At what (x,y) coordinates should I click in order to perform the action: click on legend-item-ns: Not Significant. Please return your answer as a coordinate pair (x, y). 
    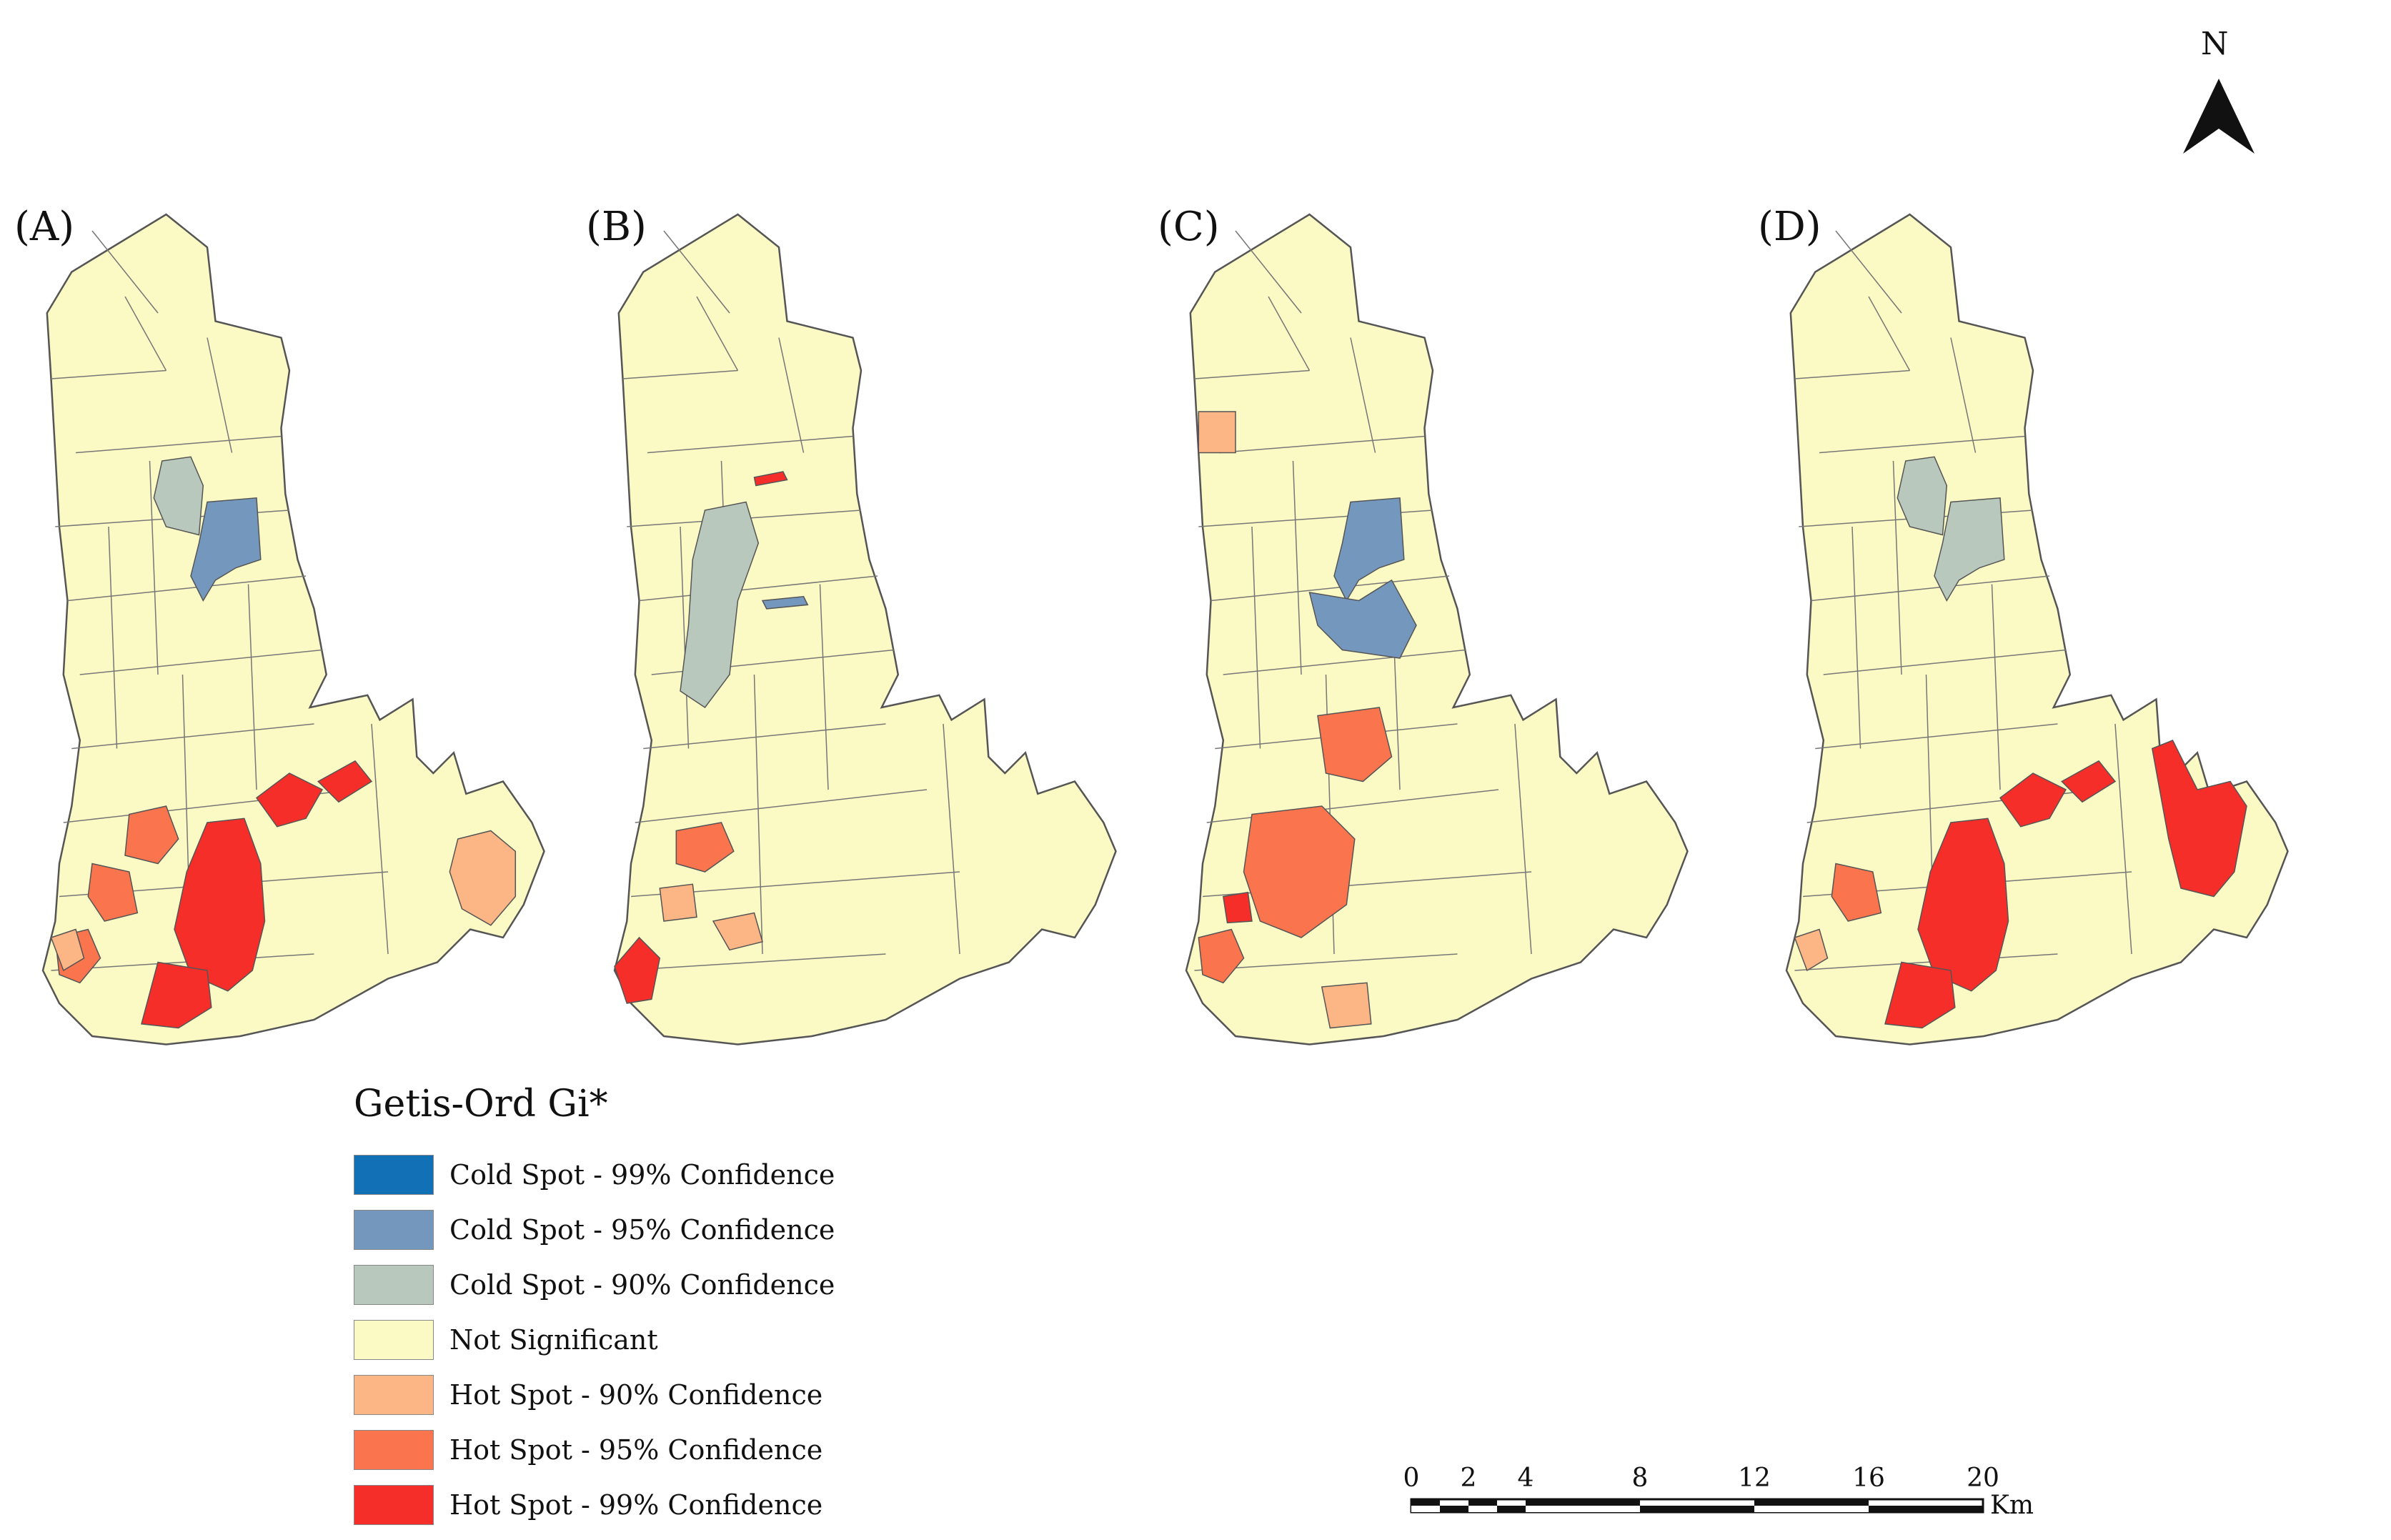
    Looking at the image, I should click on (594, 1339).